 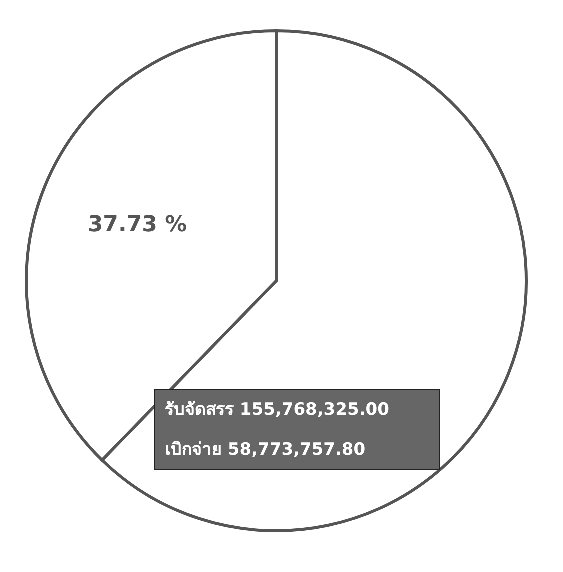 What do you see at coordinates (265, 450) in the screenshot?
I see `text: เบิกจ่าย 58,773,757.80` at bounding box center [265, 450].